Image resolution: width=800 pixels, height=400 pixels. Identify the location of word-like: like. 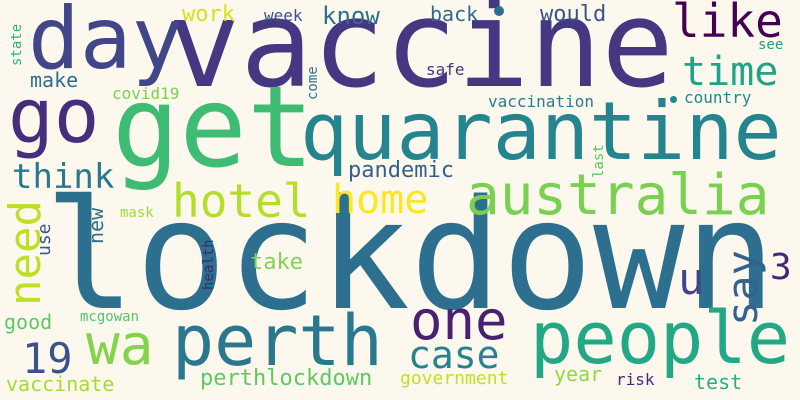
(727, 24).